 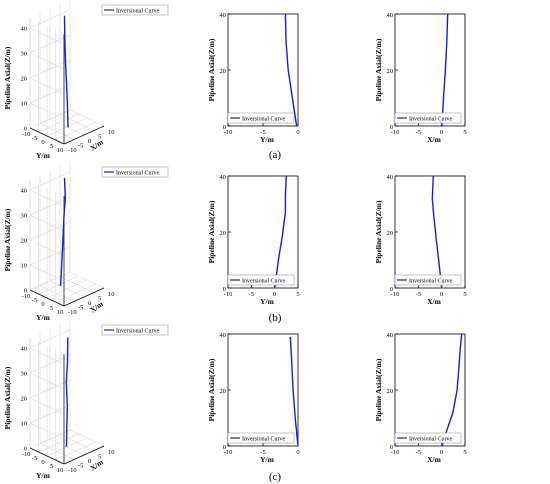 I want to click on panel-label-c: (c), so click(x=275, y=477).